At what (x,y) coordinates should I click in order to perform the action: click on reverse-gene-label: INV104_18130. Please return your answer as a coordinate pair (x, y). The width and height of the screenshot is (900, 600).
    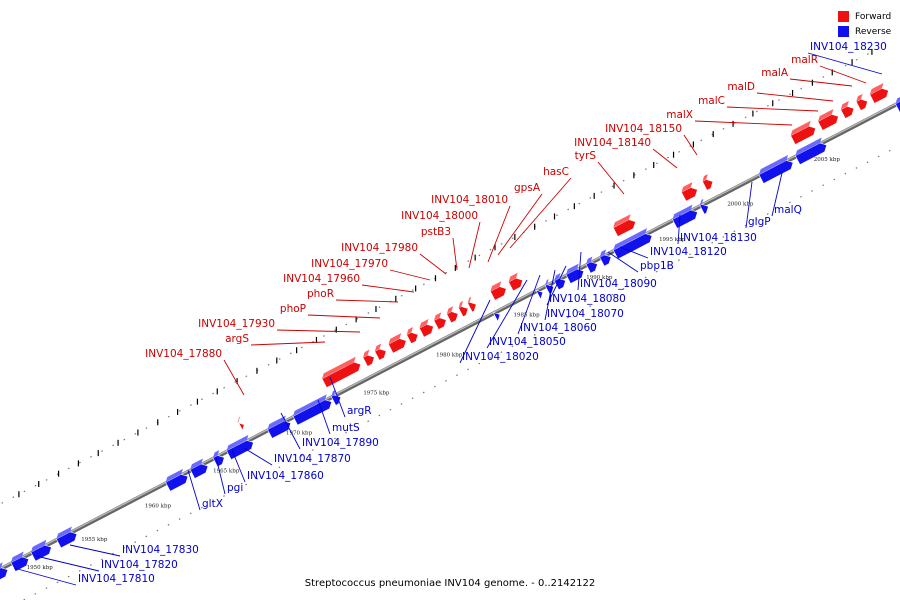
    Looking at the image, I should click on (718, 238).